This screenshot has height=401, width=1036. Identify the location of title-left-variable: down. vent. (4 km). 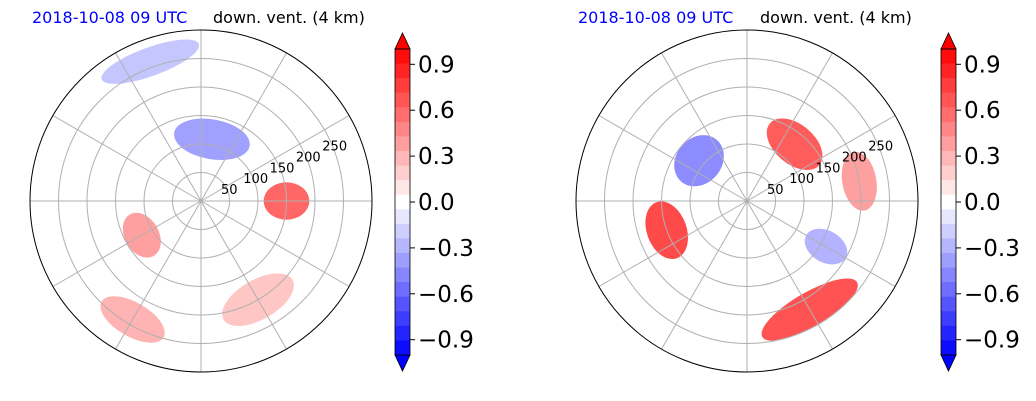
(289, 17).